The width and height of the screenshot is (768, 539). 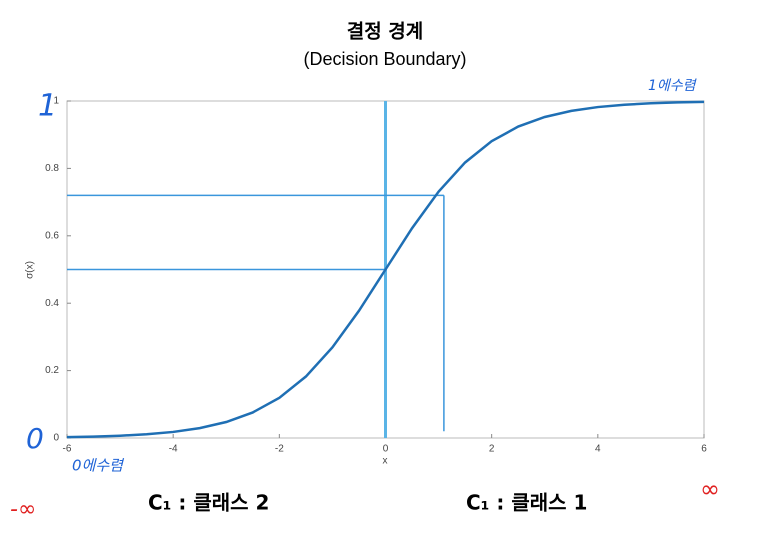 What do you see at coordinates (704, 449) in the screenshot?
I see `x-tick-label: 6` at bounding box center [704, 449].